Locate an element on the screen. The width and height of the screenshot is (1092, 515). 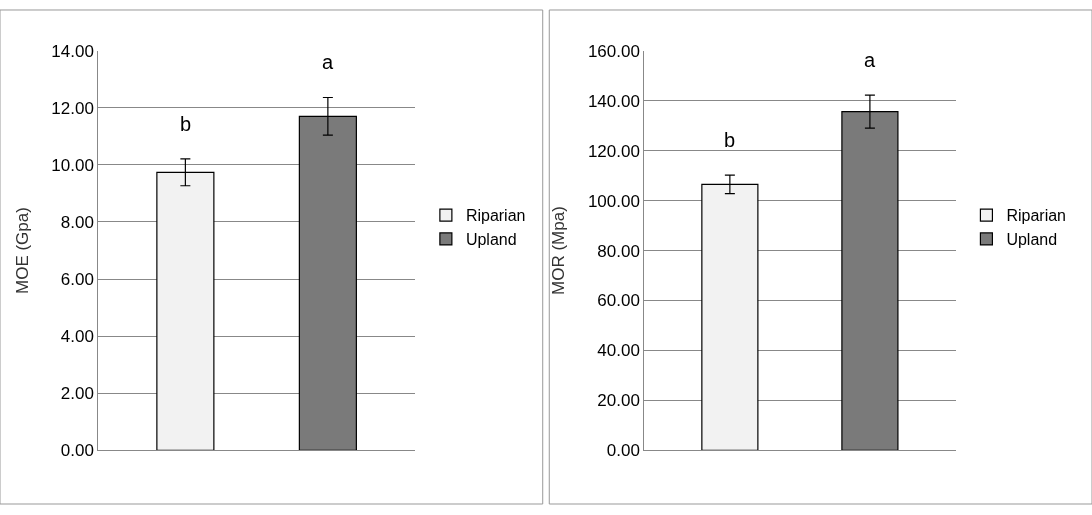
y-tick-label: 60.00 is located at coordinates (618, 301).